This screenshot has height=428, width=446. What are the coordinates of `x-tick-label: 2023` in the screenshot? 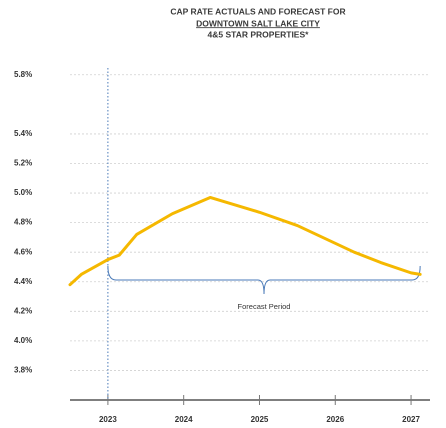 It's located at (108, 419).